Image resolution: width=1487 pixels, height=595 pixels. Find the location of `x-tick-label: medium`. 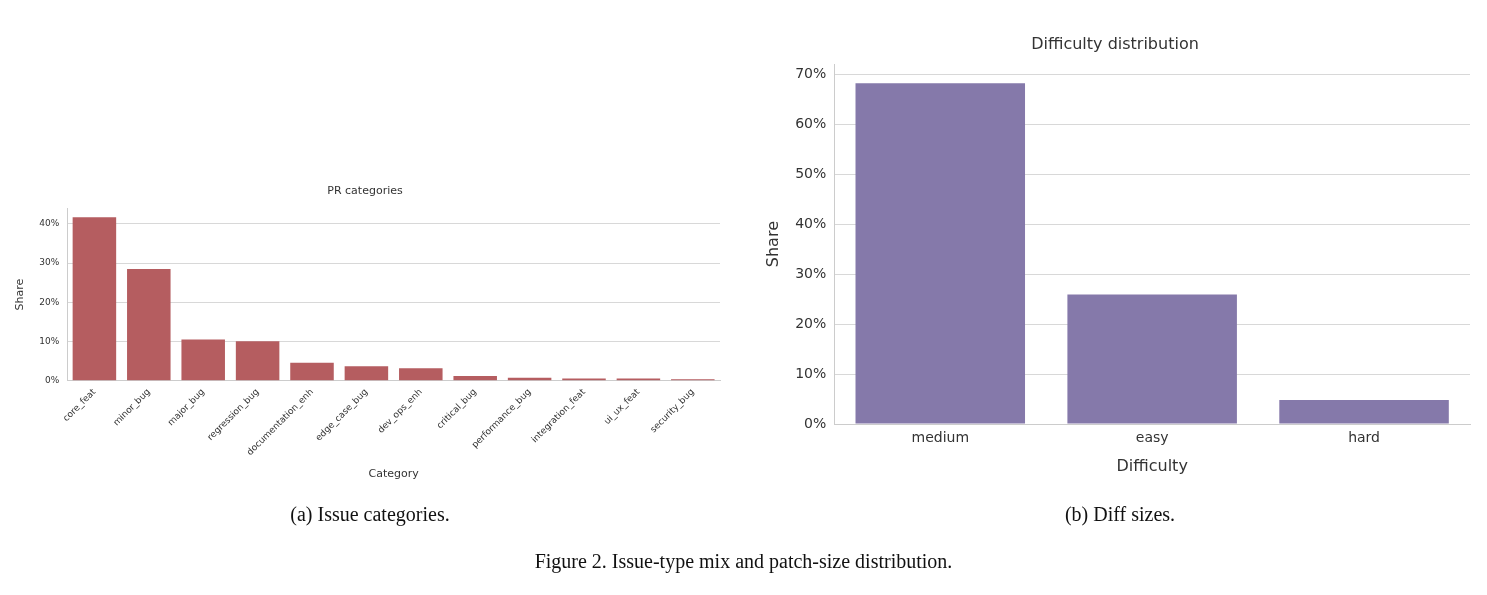

x-tick-label: medium is located at coordinates (940, 437).